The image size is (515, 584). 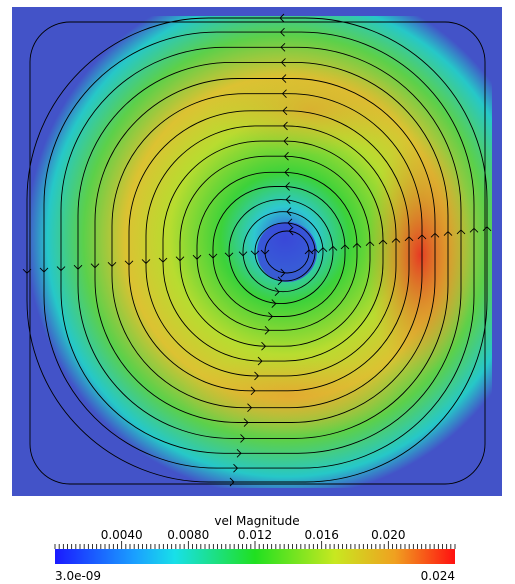 What do you see at coordinates (188, 535) in the screenshot?
I see `colorbar-tick-label: 0.0080` at bounding box center [188, 535].